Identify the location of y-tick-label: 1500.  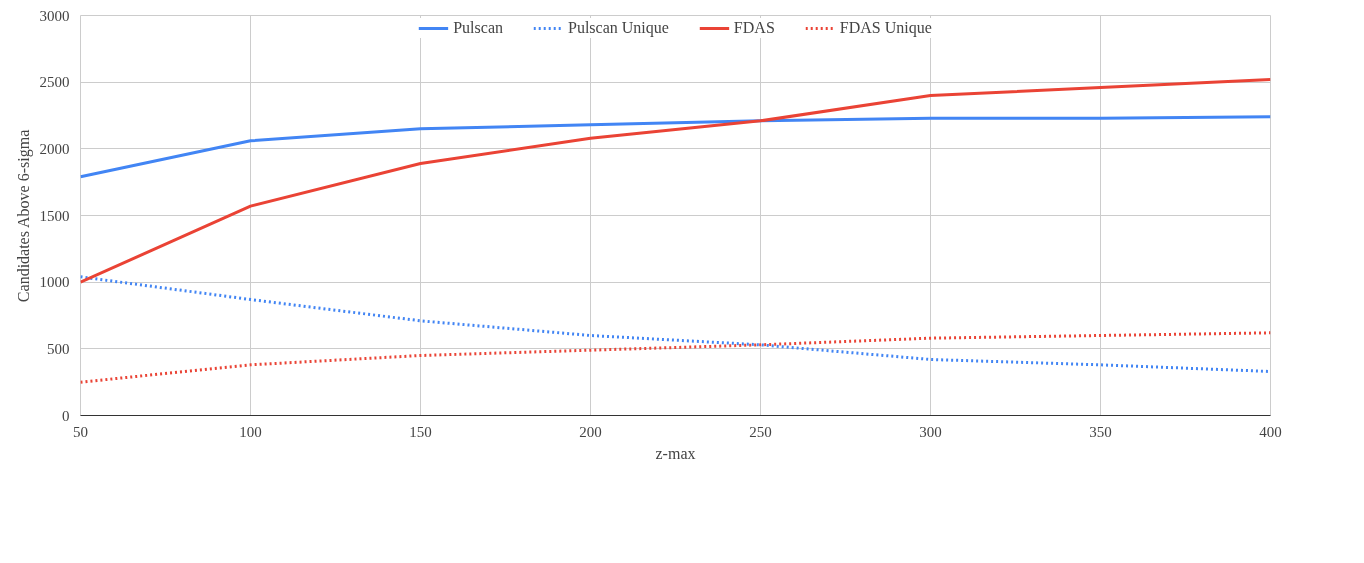
(54, 215).